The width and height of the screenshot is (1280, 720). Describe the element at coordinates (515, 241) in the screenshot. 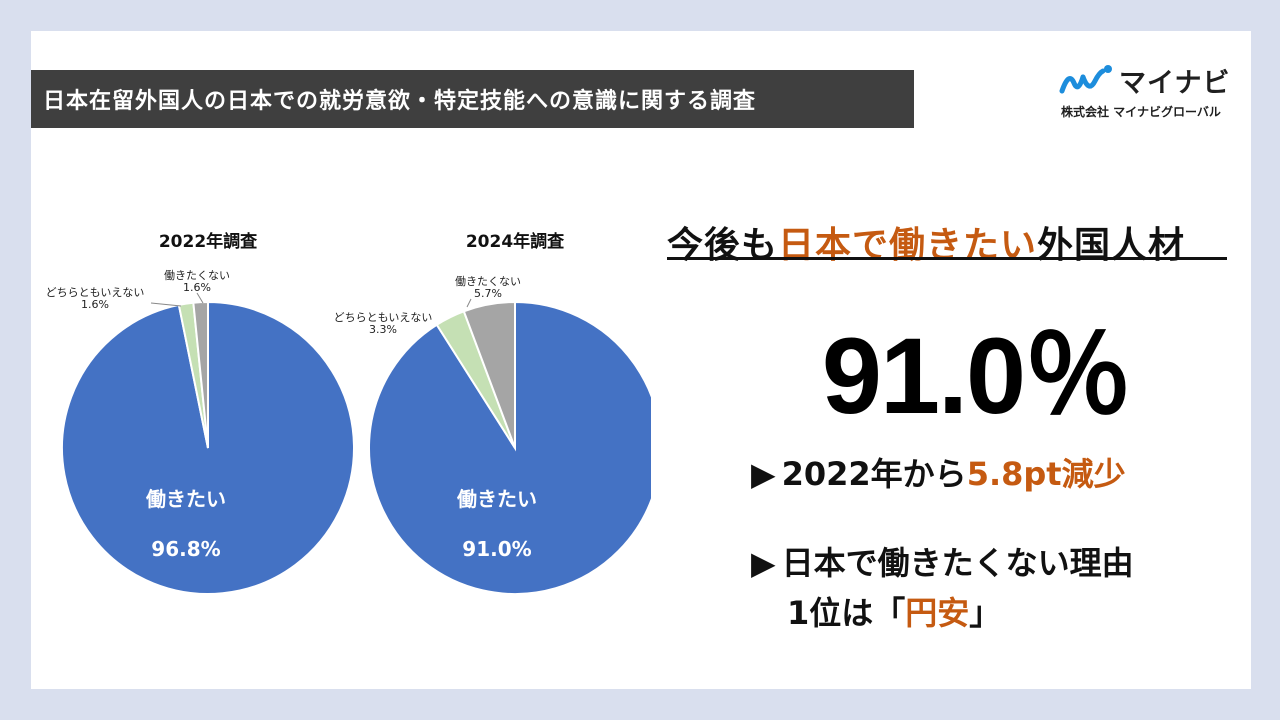

I see `chart-title: 2024年調査` at that location.